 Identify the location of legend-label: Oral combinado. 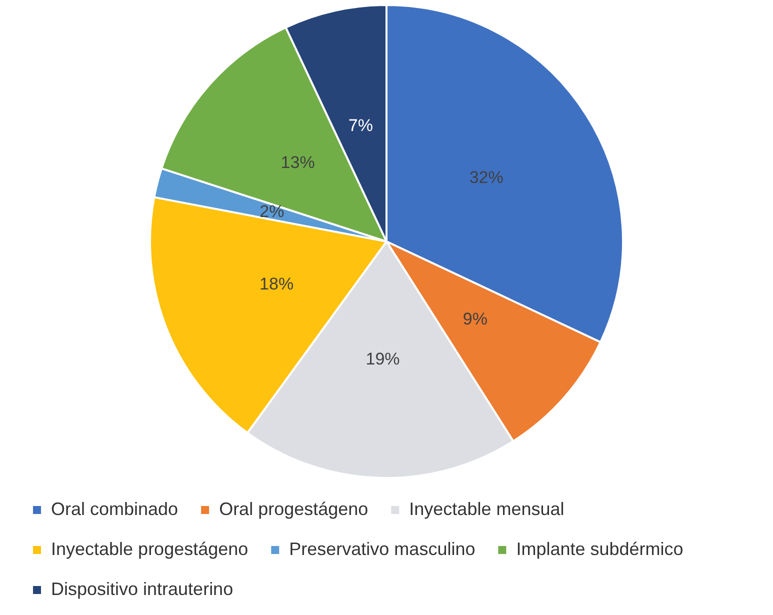
(114, 508).